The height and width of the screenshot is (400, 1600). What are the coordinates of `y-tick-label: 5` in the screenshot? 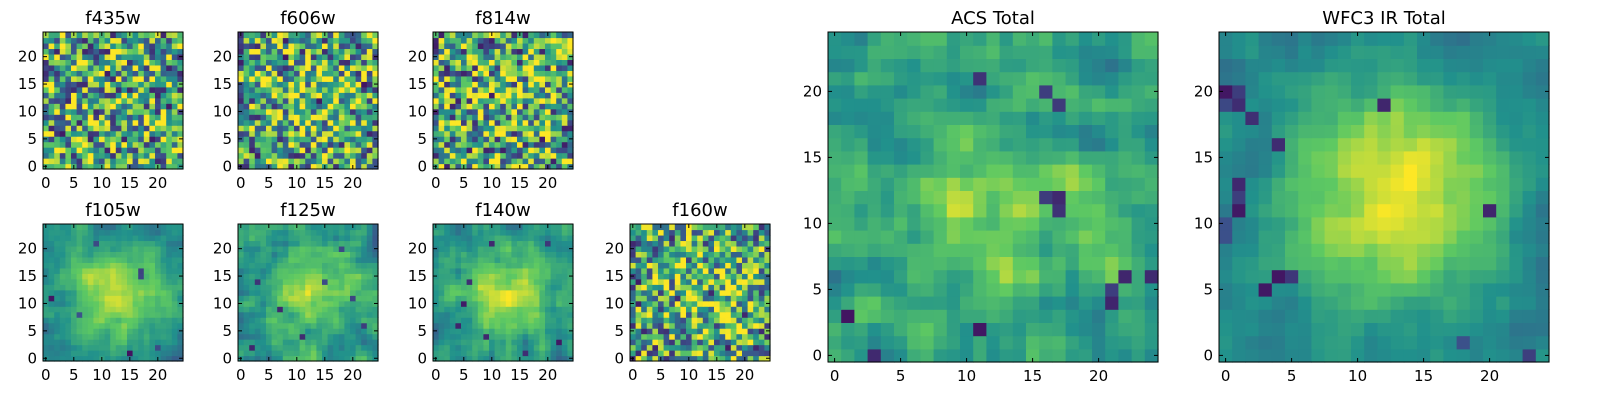 It's located at (227, 331).